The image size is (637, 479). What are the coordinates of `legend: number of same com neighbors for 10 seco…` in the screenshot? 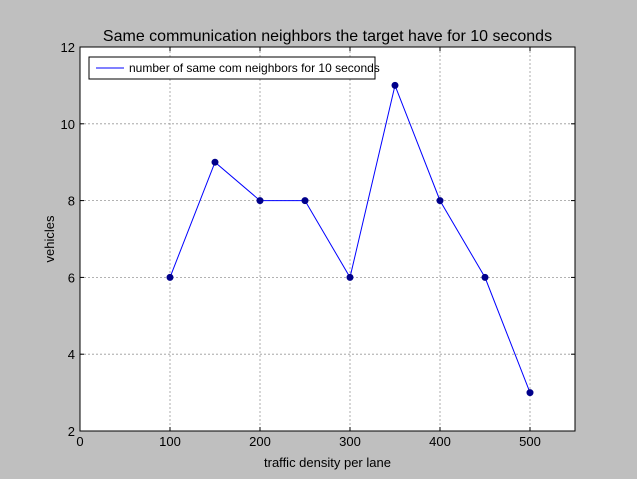 It's located at (234, 68).